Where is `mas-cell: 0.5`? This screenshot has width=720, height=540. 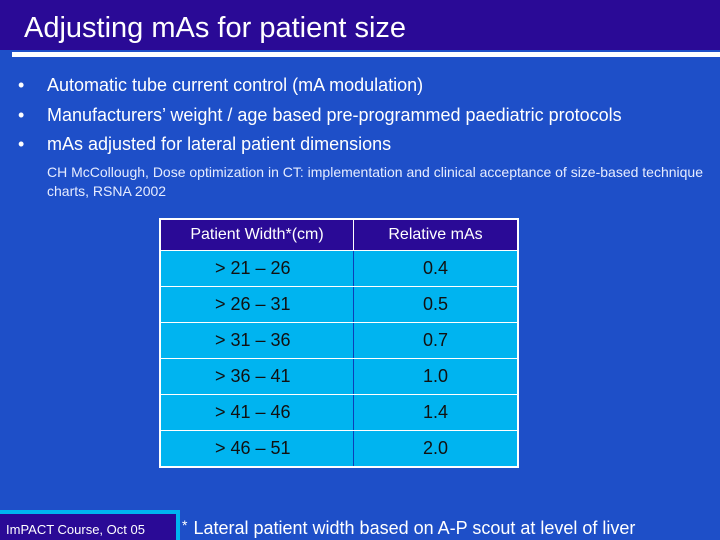 mas-cell: 0.5 is located at coordinates (436, 304).